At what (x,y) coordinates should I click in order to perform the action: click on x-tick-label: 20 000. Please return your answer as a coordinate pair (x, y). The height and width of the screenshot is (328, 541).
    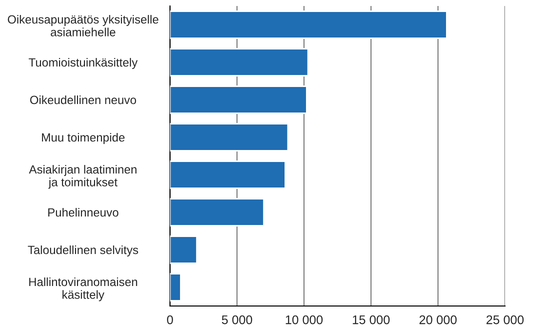
    Looking at the image, I should click on (438, 319).